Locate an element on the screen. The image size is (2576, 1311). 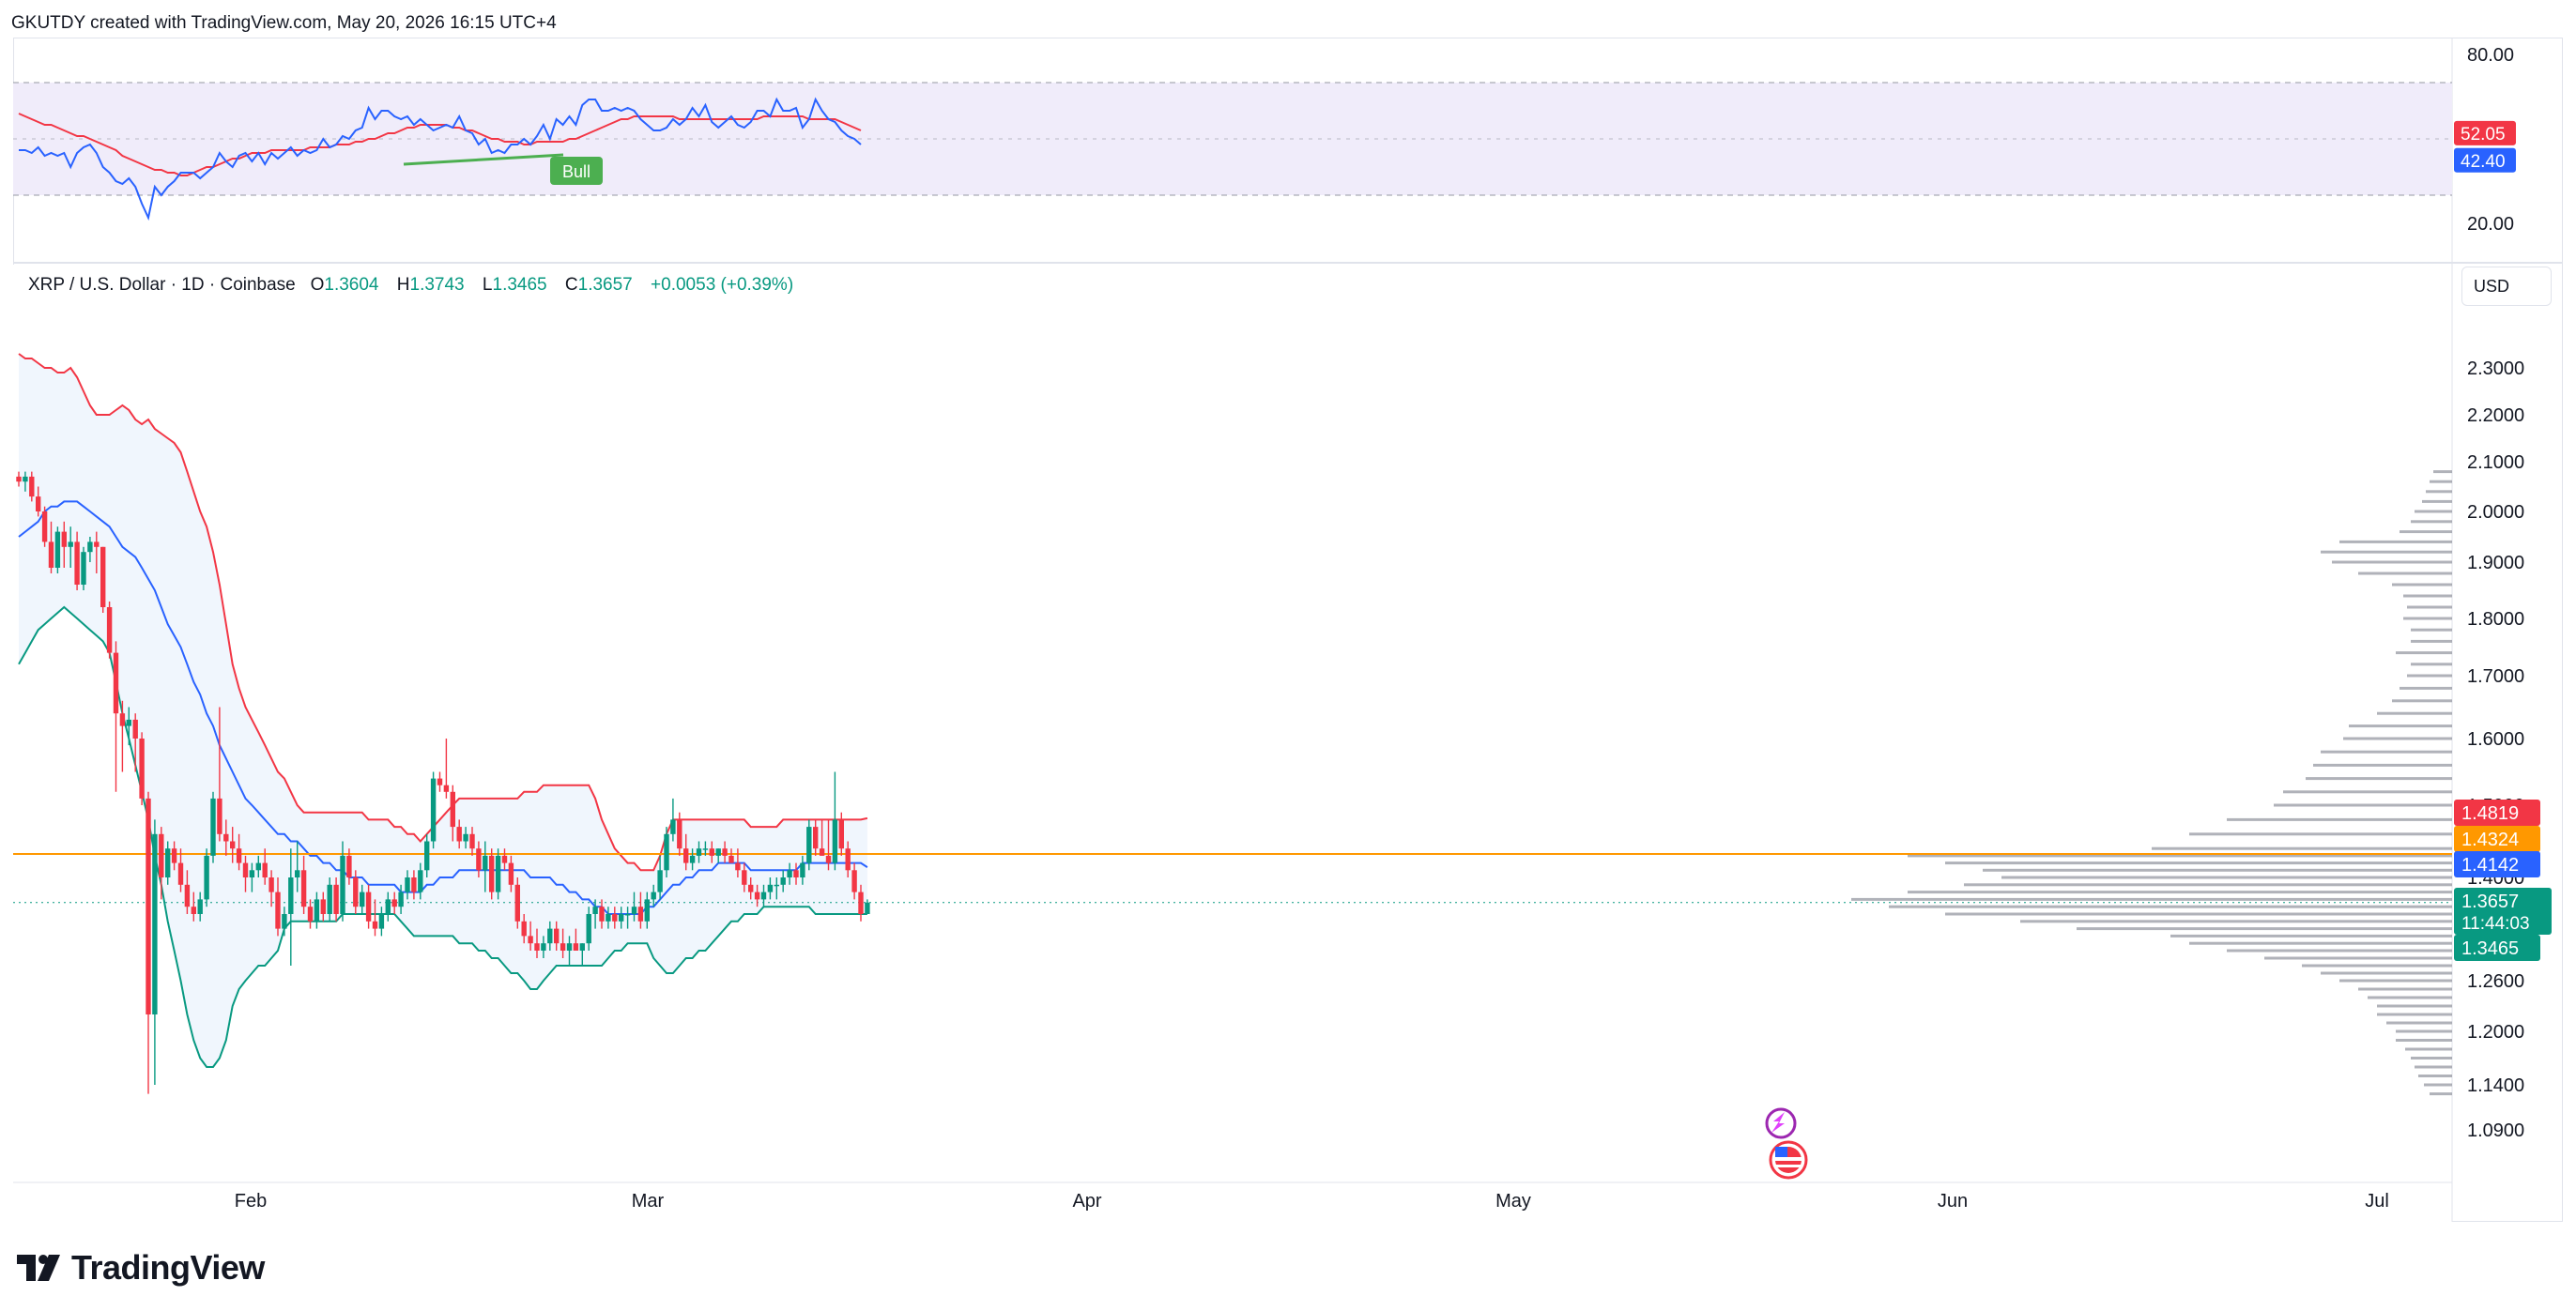
price-axis-tick: 2.1000 is located at coordinates (2495, 462).